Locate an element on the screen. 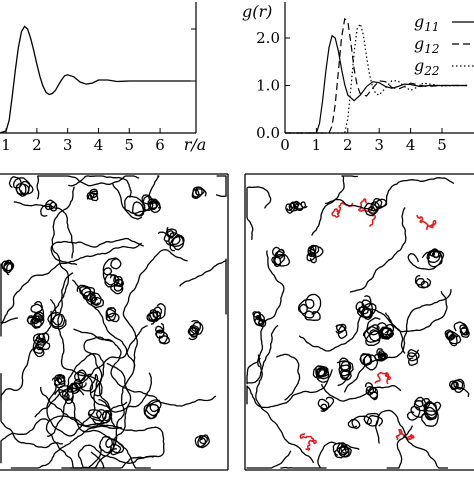  x-tick-label-top-right-4: 4 is located at coordinates (411, 145).